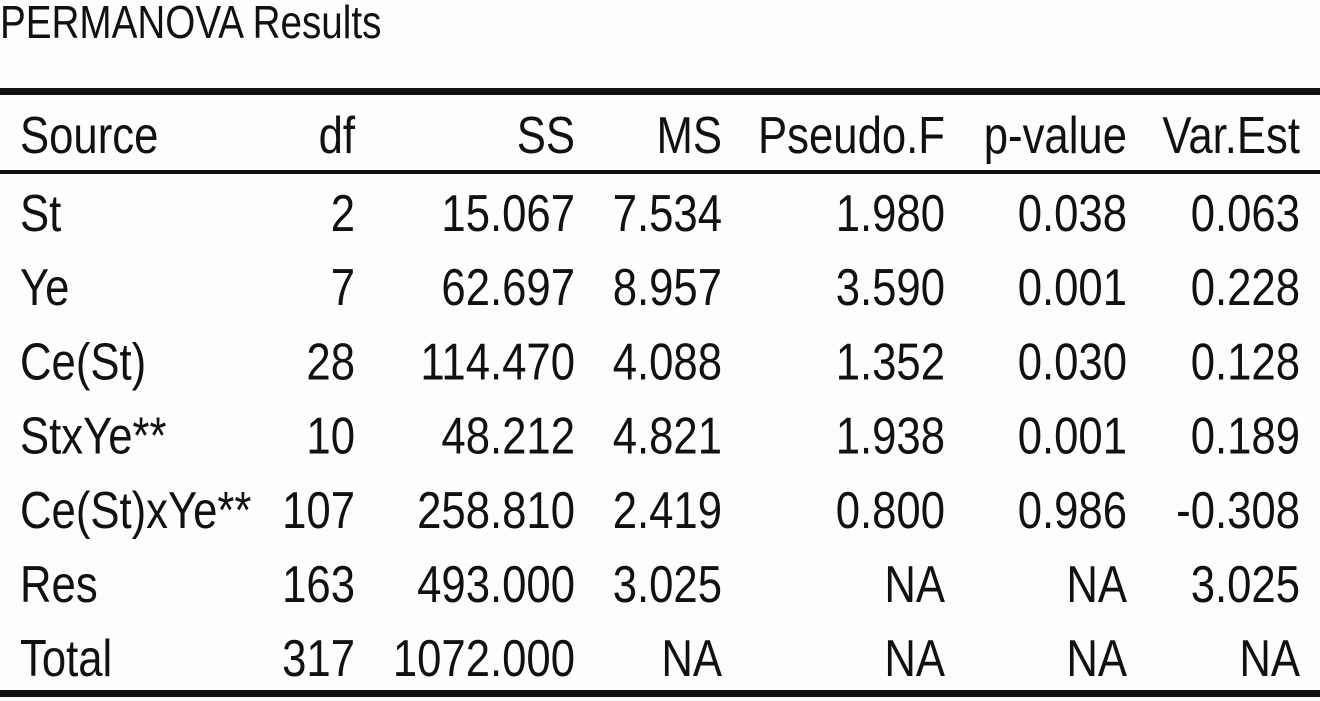 This screenshot has width=1320, height=701. What do you see at coordinates (660, 172) in the screenshot?
I see `header-rule` at bounding box center [660, 172].